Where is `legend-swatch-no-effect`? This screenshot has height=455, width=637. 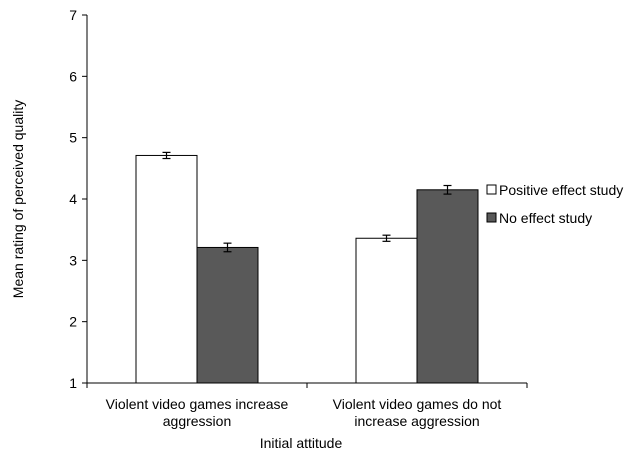
legend-swatch-no-effect is located at coordinates (491, 217).